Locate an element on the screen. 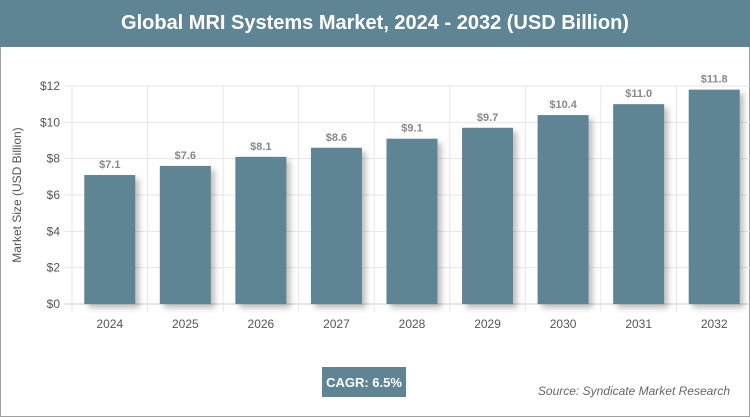  y-tick-label: $4 is located at coordinates (54, 231).